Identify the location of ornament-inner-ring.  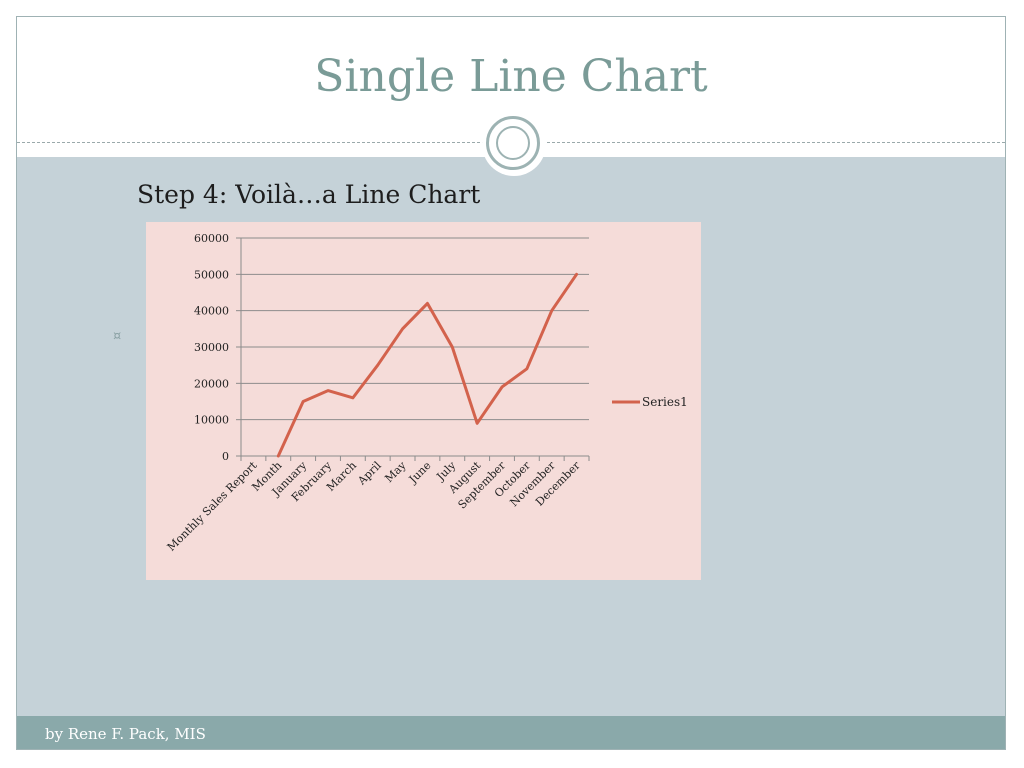
(513, 143).